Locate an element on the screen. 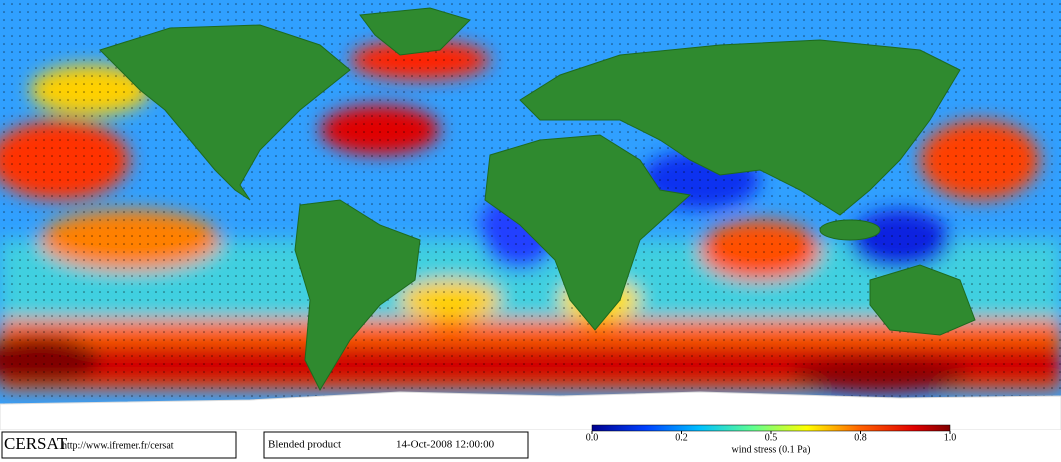 Image resolution: width=1061 pixels, height=462 pixels. colorbar-tick-label: 1.0 is located at coordinates (950, 437).